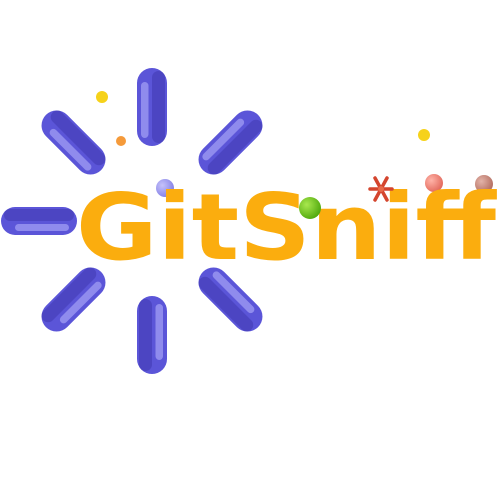  I want to click on ray-top, so click(152, 107).